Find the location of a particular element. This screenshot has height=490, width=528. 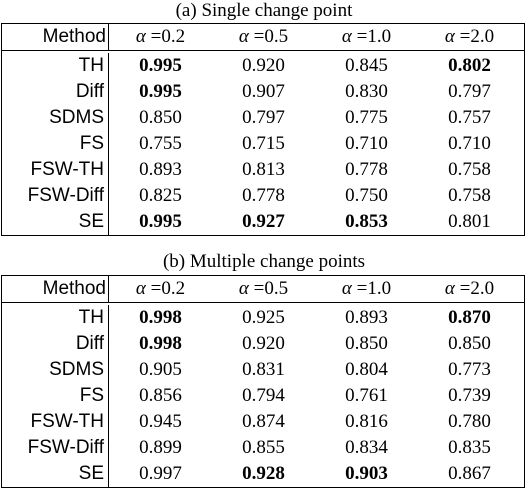

score-cell: 0.757 is located at coordinates (469, 117).